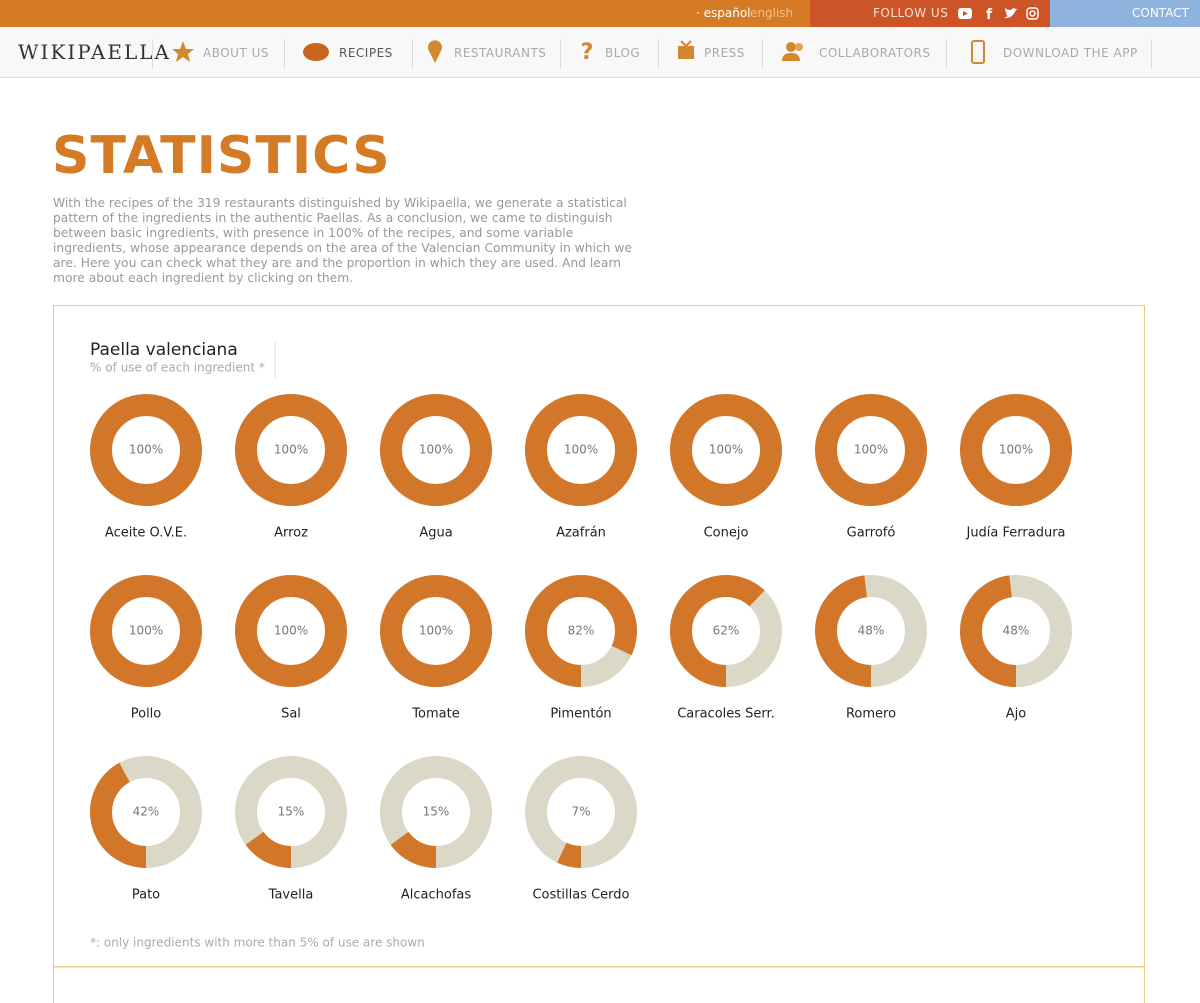  I want to click on category-label: Conejo, so click(726, 533).